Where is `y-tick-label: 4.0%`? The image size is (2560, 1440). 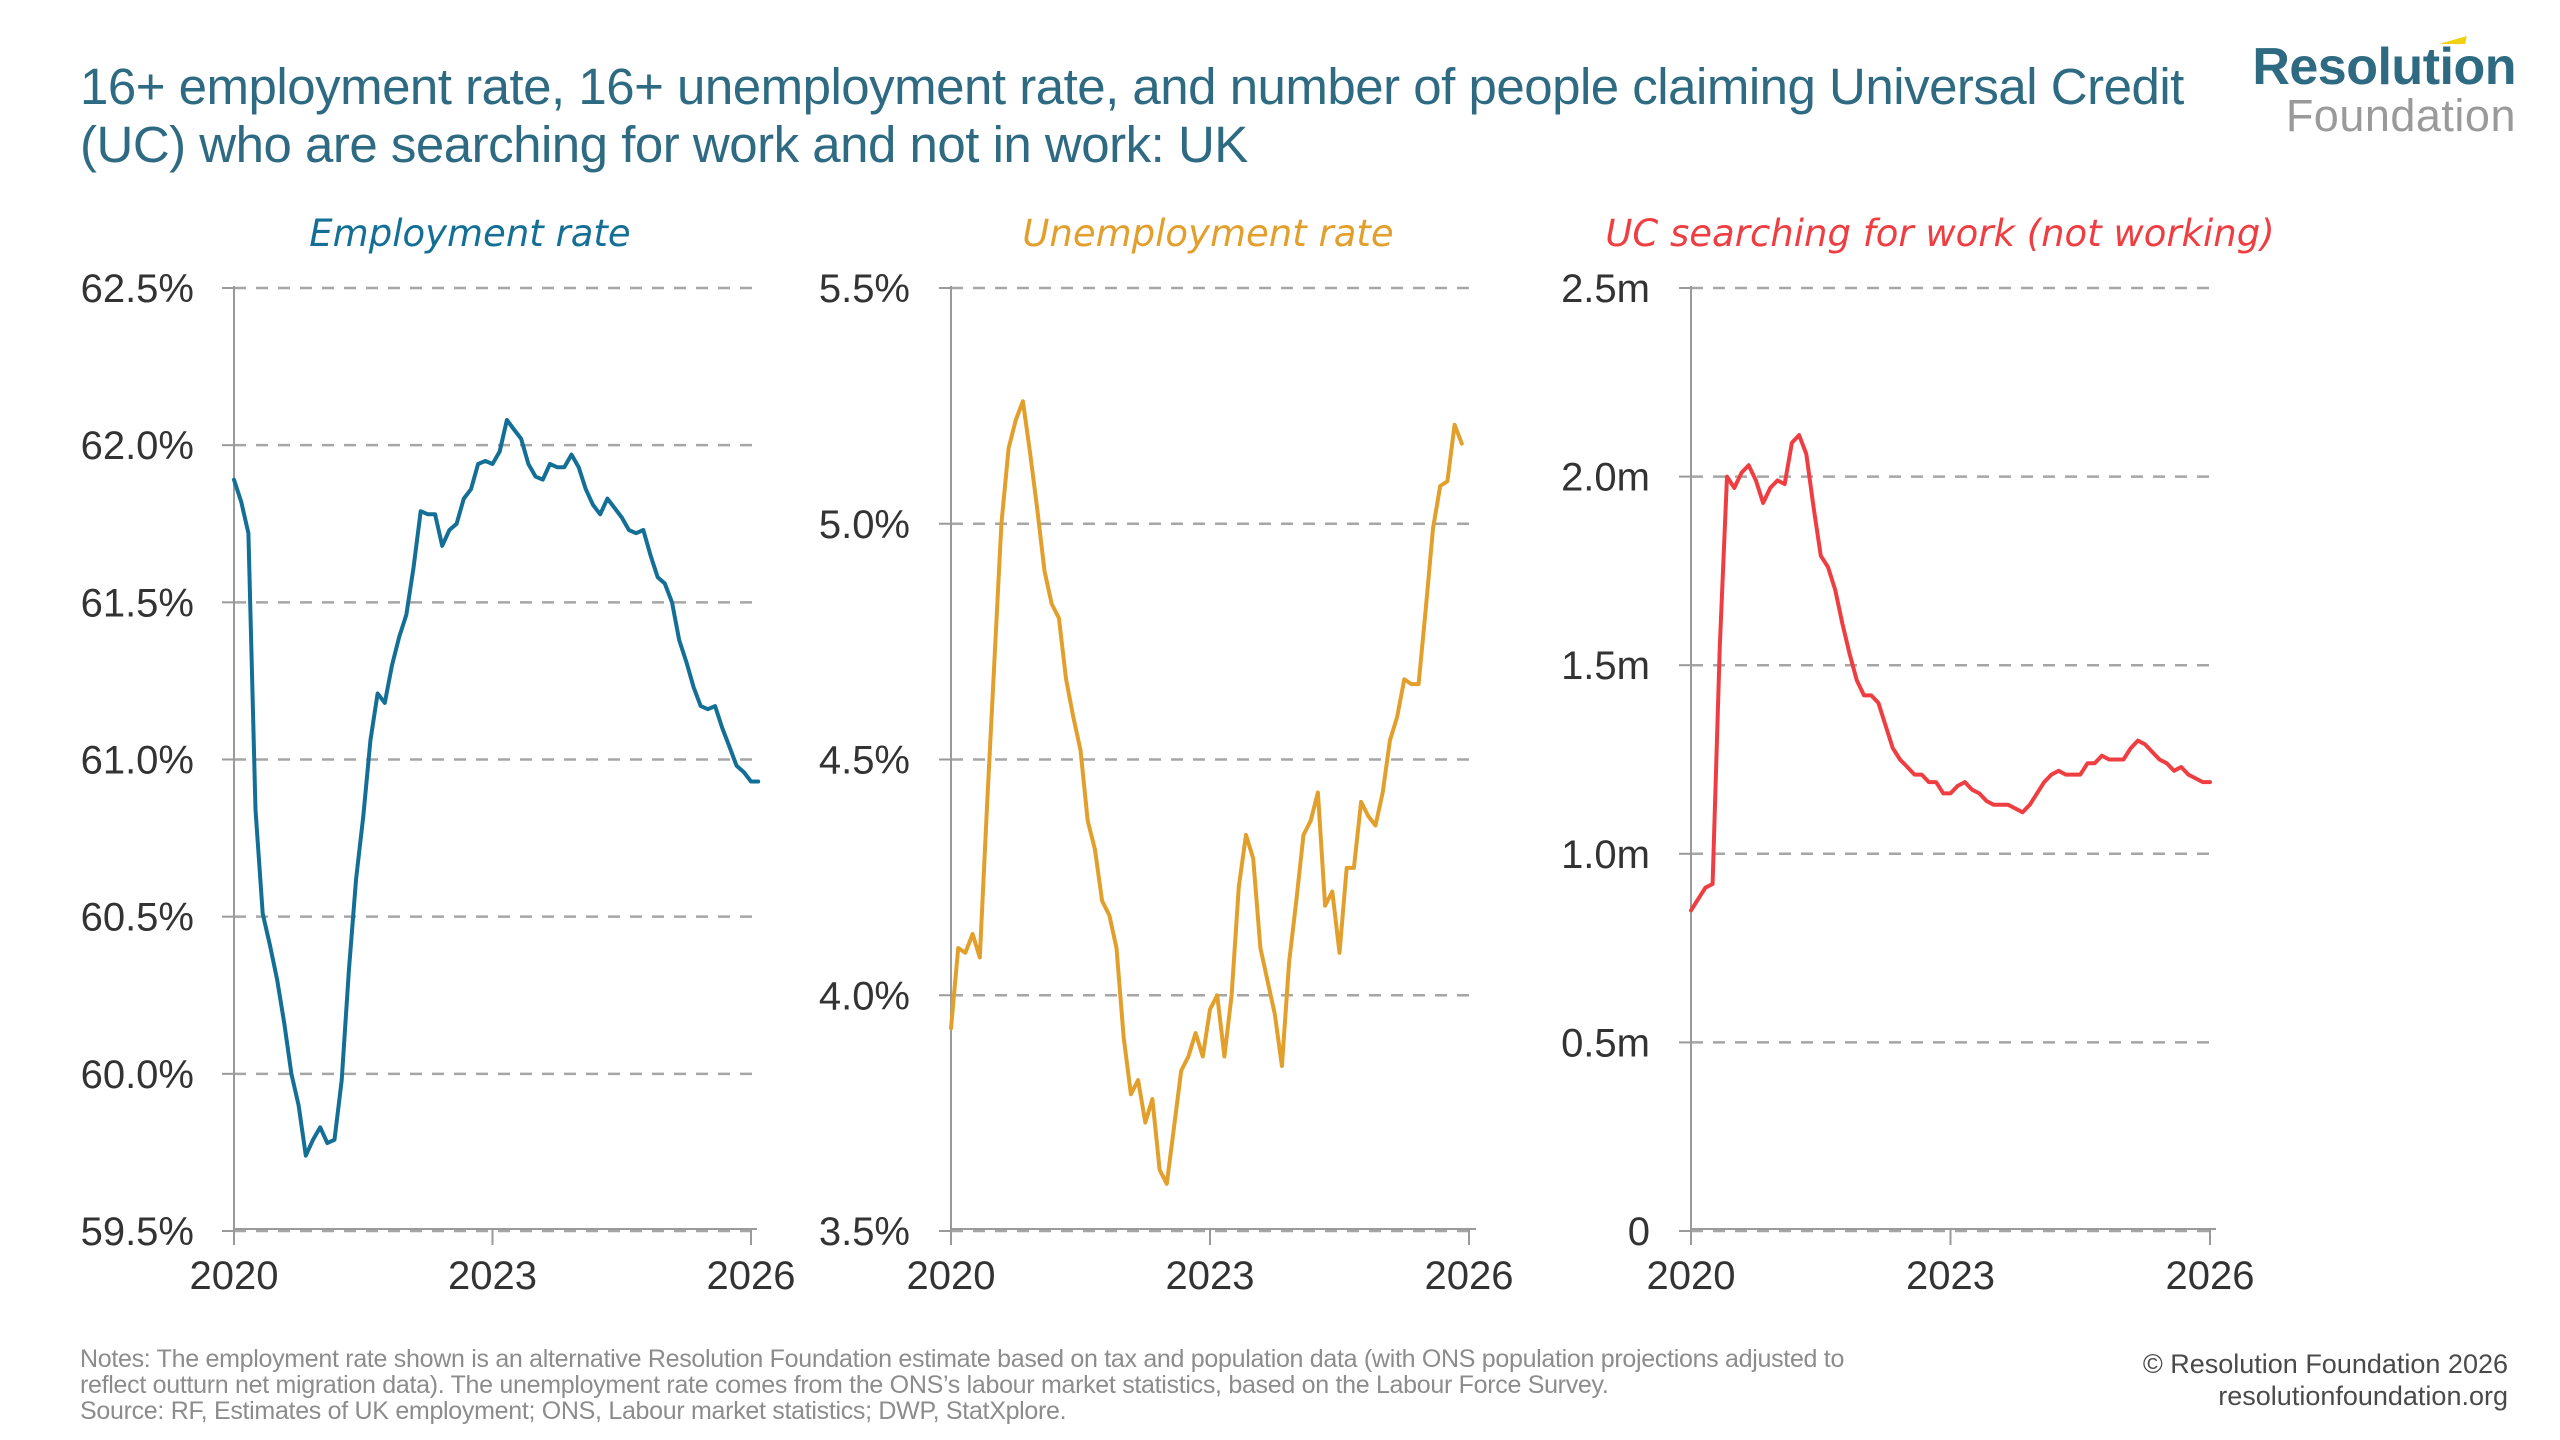
y-tick-label: 4.0% is located at coordinates (864, 996).